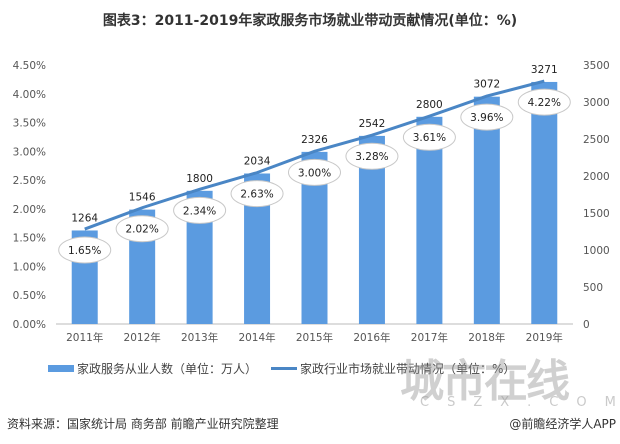  What do you see at coordinates (372, 124) in the screenshot?
I see `bar-value-label: 2542` at bounding box center [372, 124].